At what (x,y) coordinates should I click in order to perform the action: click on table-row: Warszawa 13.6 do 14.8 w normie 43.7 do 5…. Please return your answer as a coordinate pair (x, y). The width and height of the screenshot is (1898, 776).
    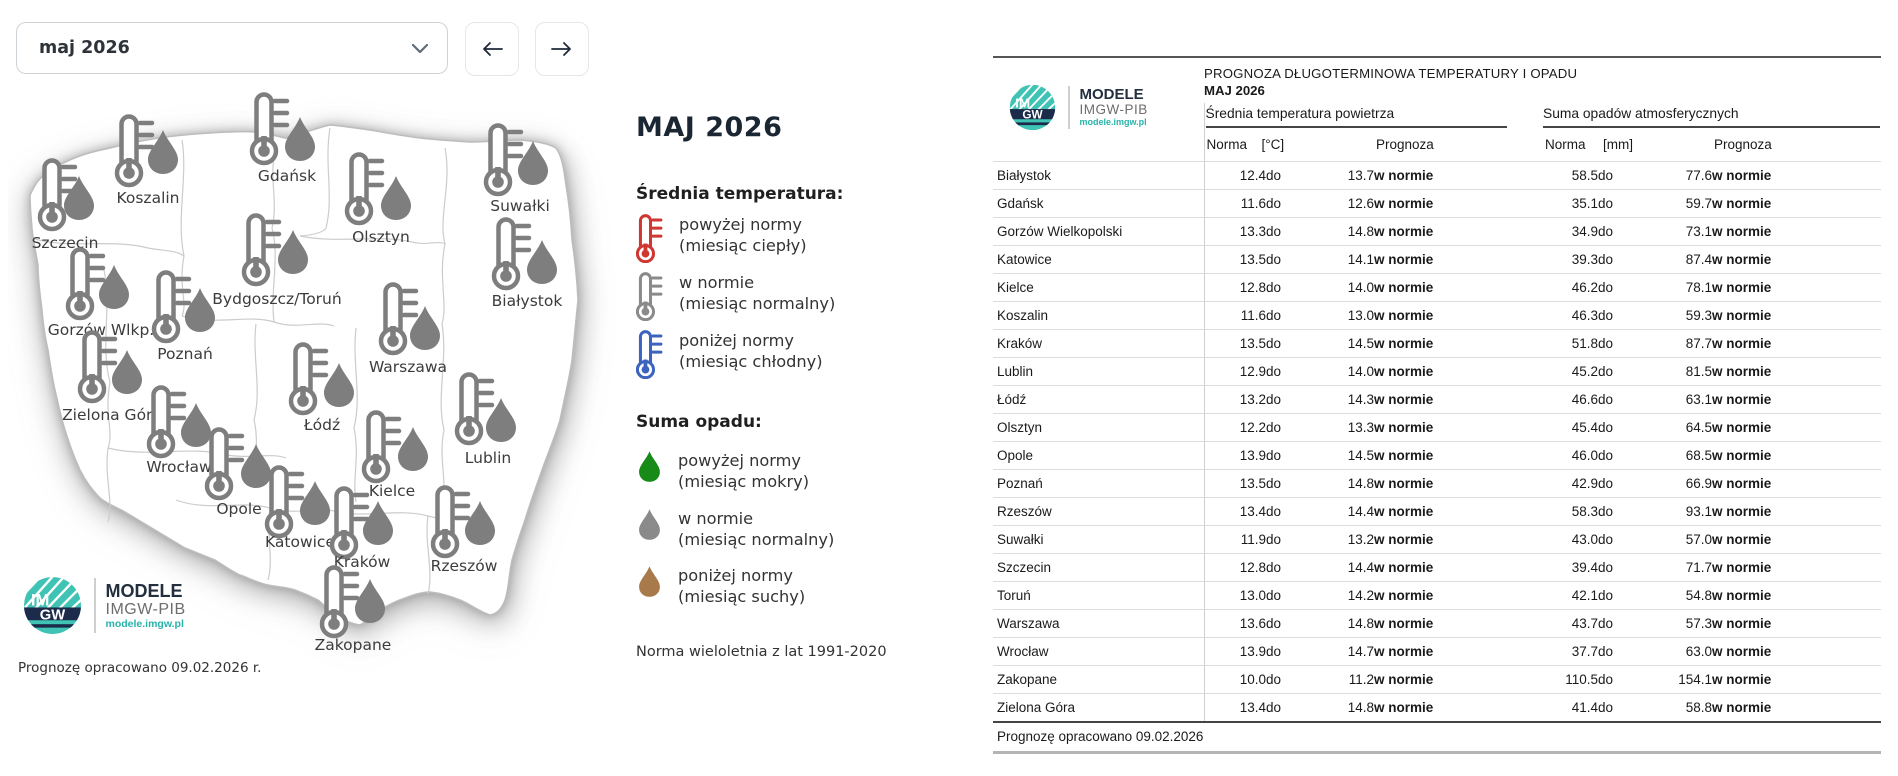
    Looking at the image, I should click on (1437, 623).